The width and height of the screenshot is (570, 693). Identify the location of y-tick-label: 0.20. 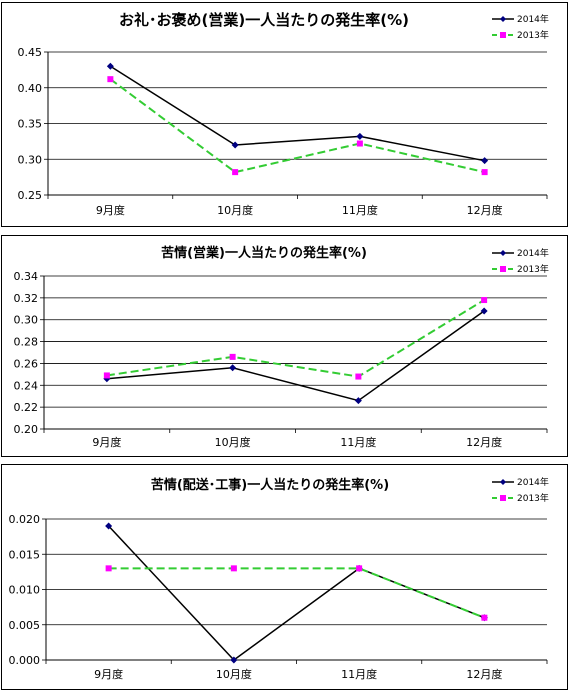
(26, 429).